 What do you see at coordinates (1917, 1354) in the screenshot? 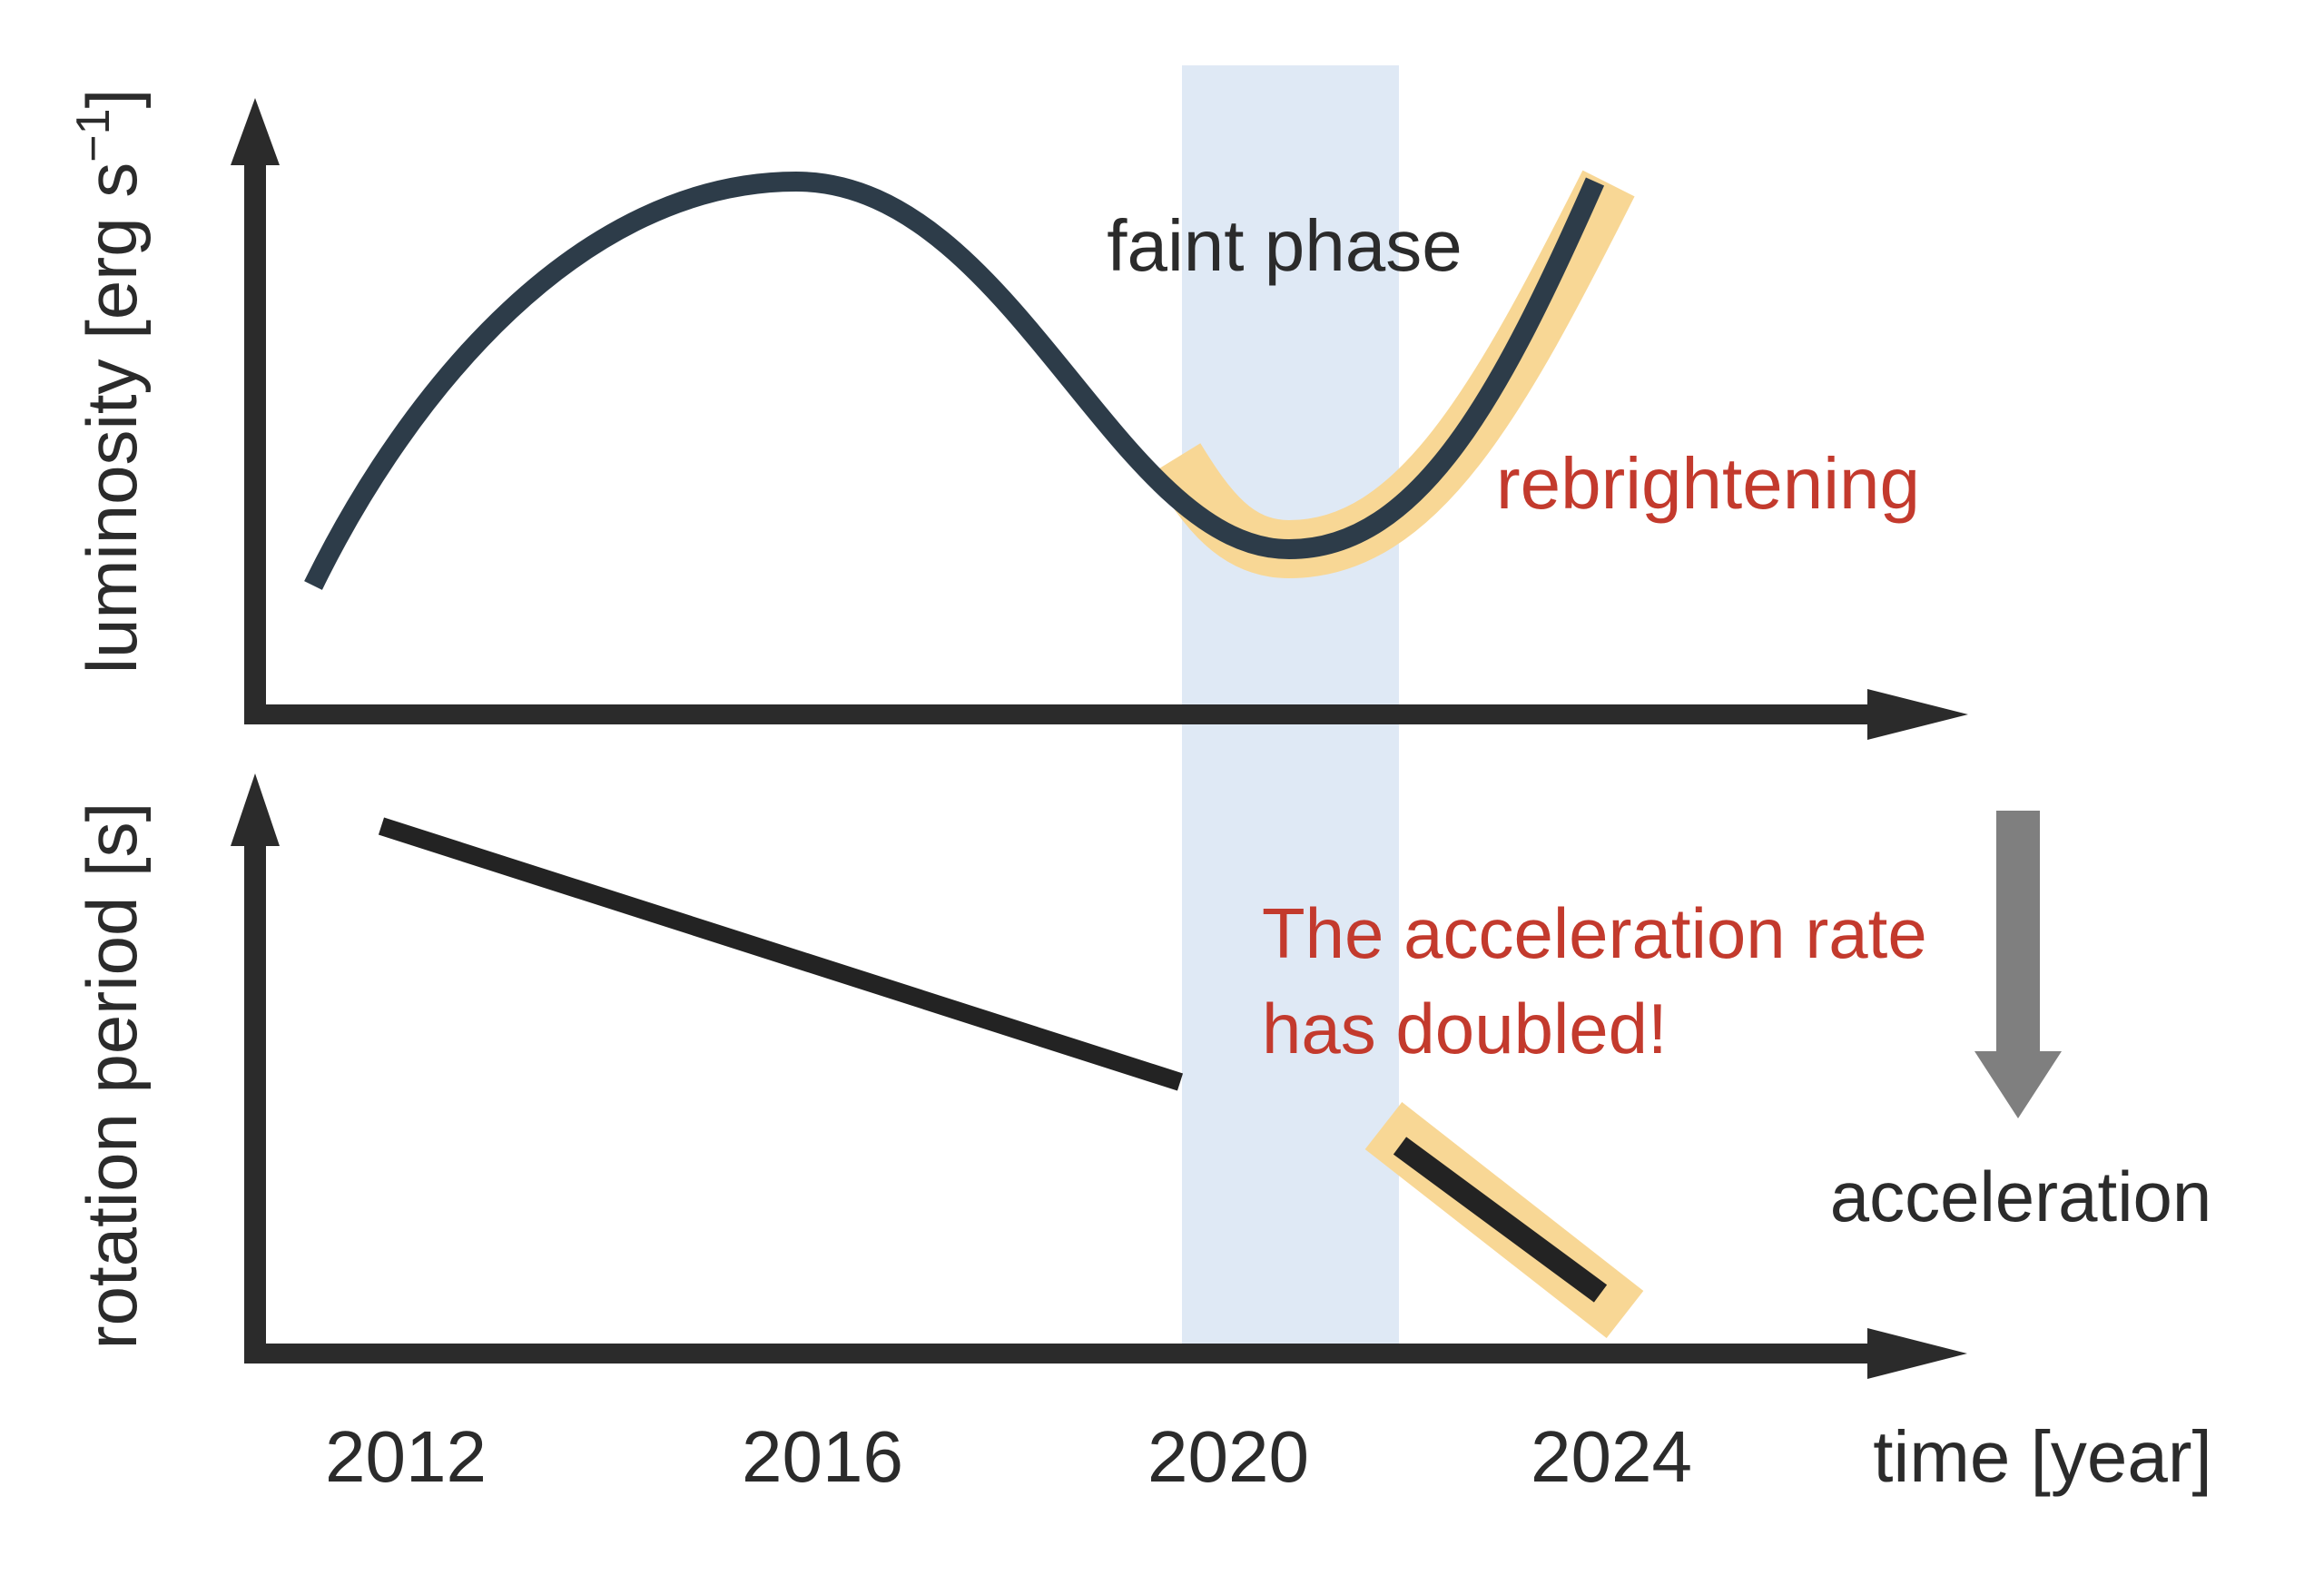
I see `bottom-x-axis-arrowhead` at bounding box center [1917, 1354].